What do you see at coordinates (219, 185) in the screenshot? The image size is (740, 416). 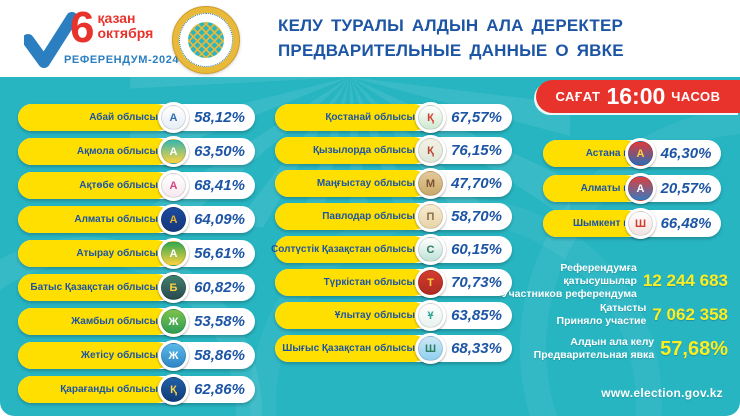 I see `turnout-value: 68,41%` at bounding box center [219, 185].